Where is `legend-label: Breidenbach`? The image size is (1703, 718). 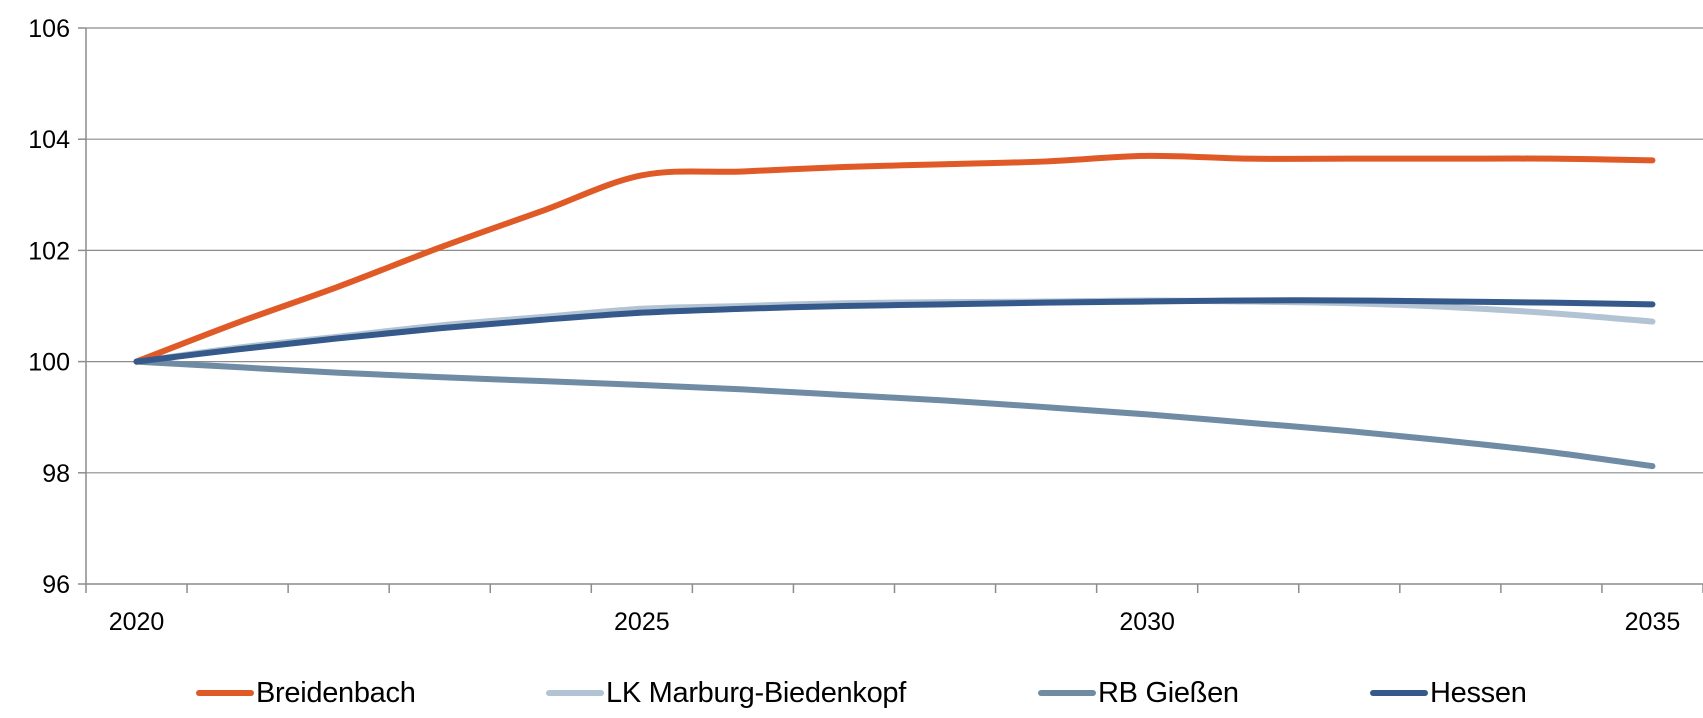
legend-label: Breidenbach is located at coordinates (336, 692).